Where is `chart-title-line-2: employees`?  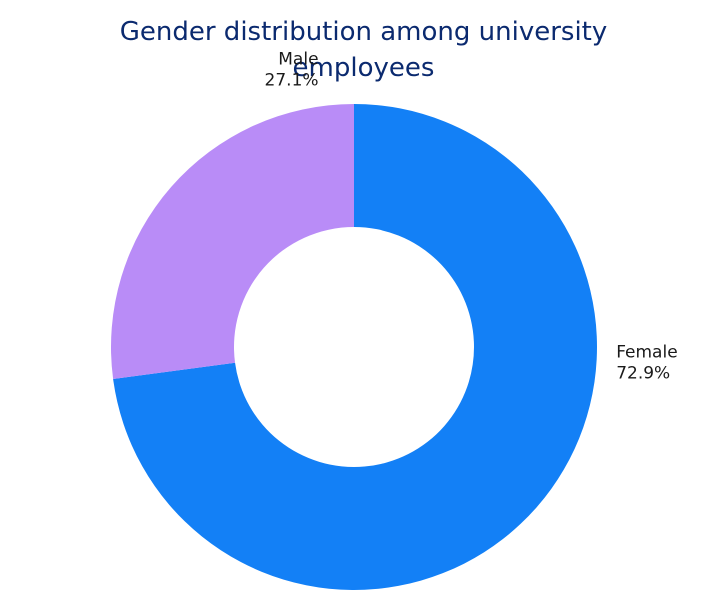 chart-title-line-2: employees is located at coordinates (363, 68).